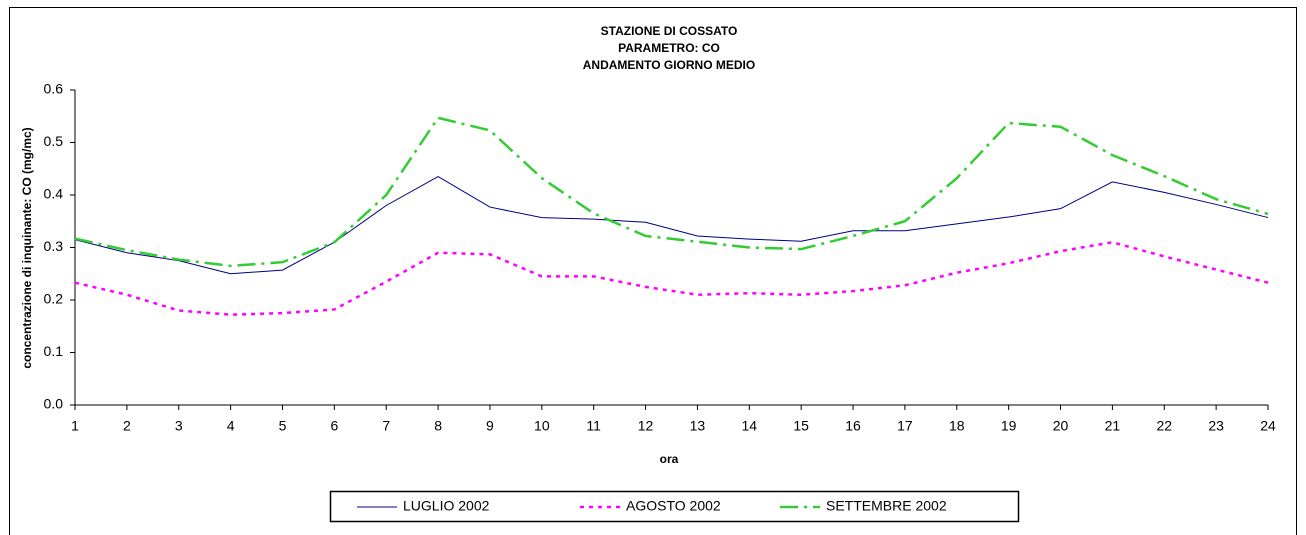  I want to click on y-tick-label: 0.4, so click(54, 194).